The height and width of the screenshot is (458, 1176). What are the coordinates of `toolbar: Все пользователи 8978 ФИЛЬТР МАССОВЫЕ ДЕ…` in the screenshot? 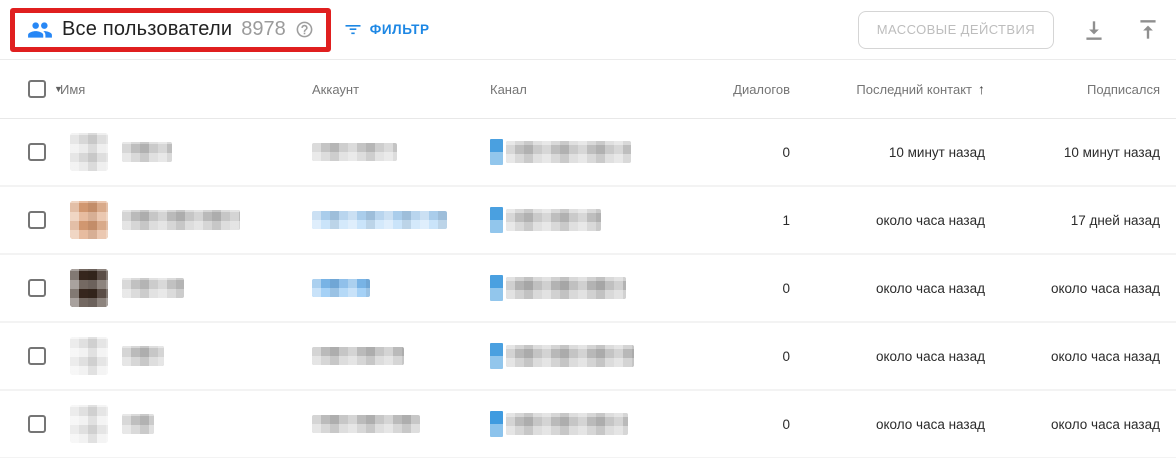 It's located at (588, 30).